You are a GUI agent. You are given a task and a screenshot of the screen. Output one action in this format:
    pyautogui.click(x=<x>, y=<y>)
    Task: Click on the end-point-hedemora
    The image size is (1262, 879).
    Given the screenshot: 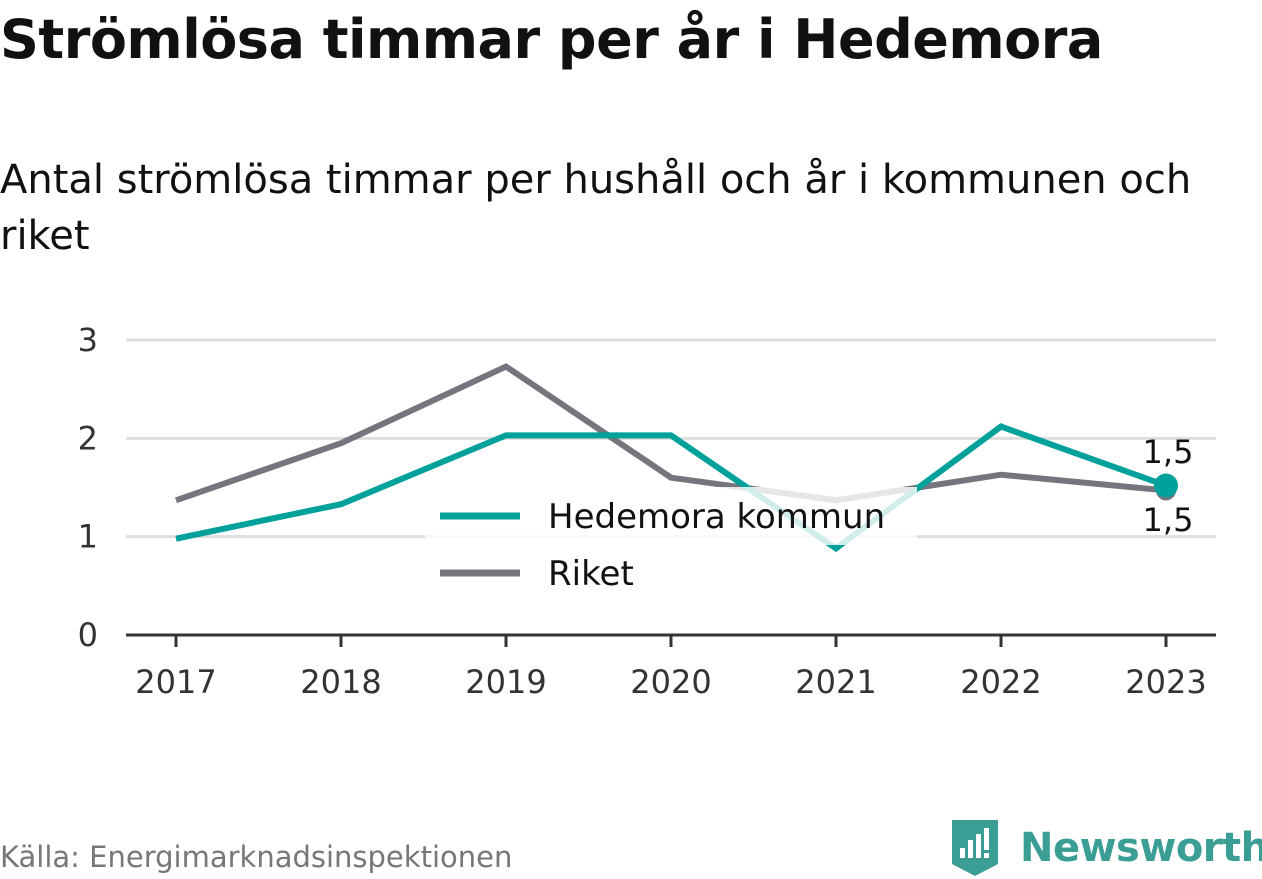 What is the action you would take?
    pyautogui.click(x=1166, y=485)
    